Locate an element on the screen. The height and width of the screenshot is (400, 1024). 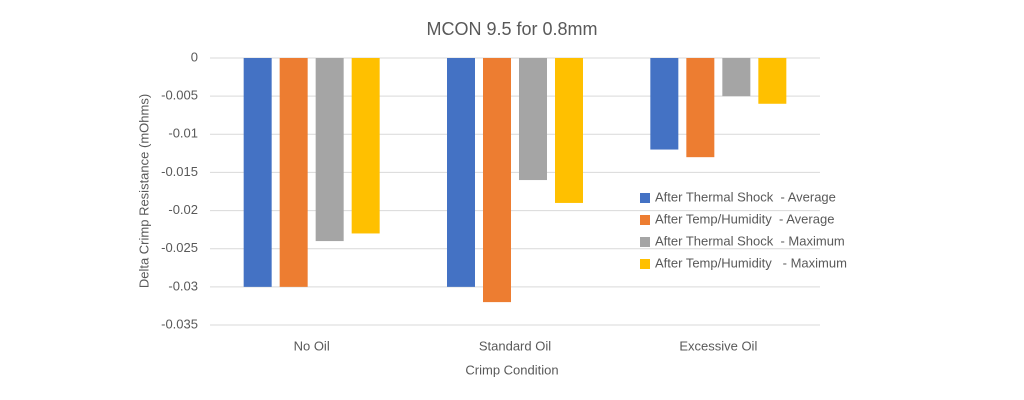
y-tick-label: -0.025 is located at coordinates (179, 247).